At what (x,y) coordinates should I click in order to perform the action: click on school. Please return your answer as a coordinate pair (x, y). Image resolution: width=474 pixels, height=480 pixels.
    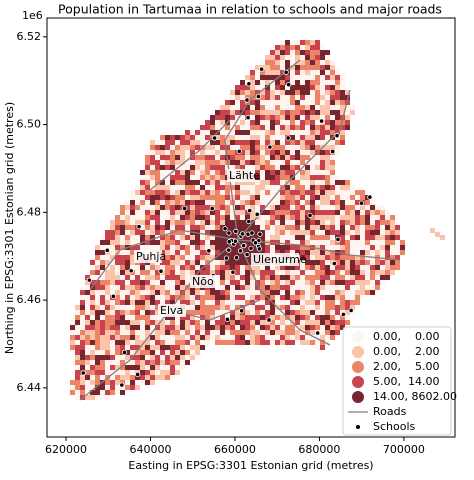
    Looking at the image, I should click on (248, 118).